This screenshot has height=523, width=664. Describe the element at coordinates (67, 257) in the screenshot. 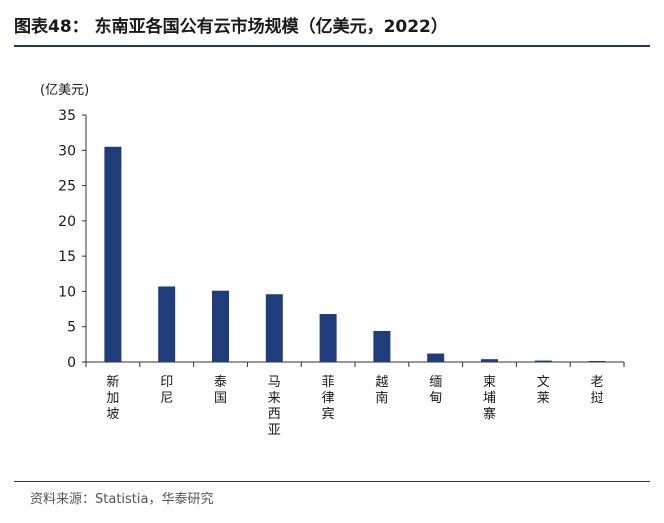

I see `y-tick-label: 15` at that location.